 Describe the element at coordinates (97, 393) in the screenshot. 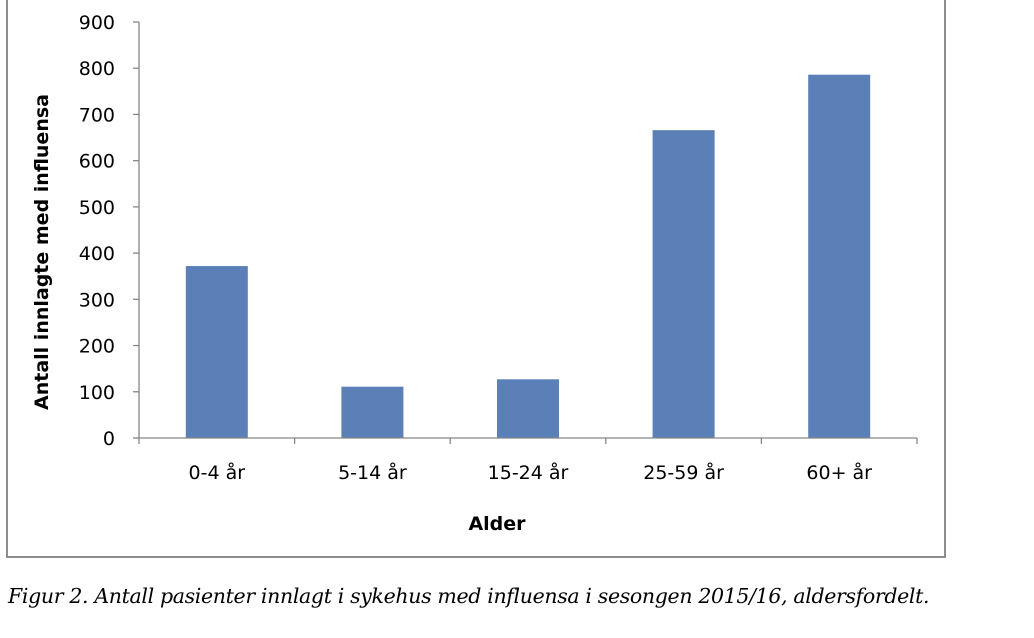

I see `y-tick-label: 100` at that location.